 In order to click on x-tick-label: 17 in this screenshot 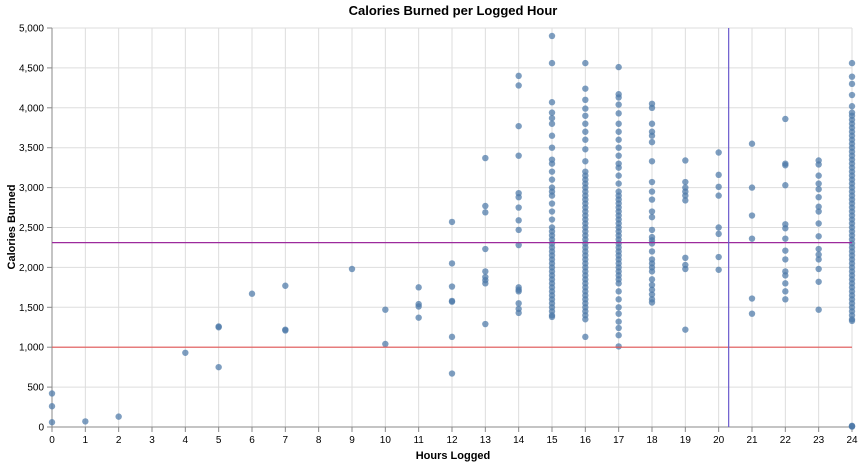, I will do `click(619, 440)`.